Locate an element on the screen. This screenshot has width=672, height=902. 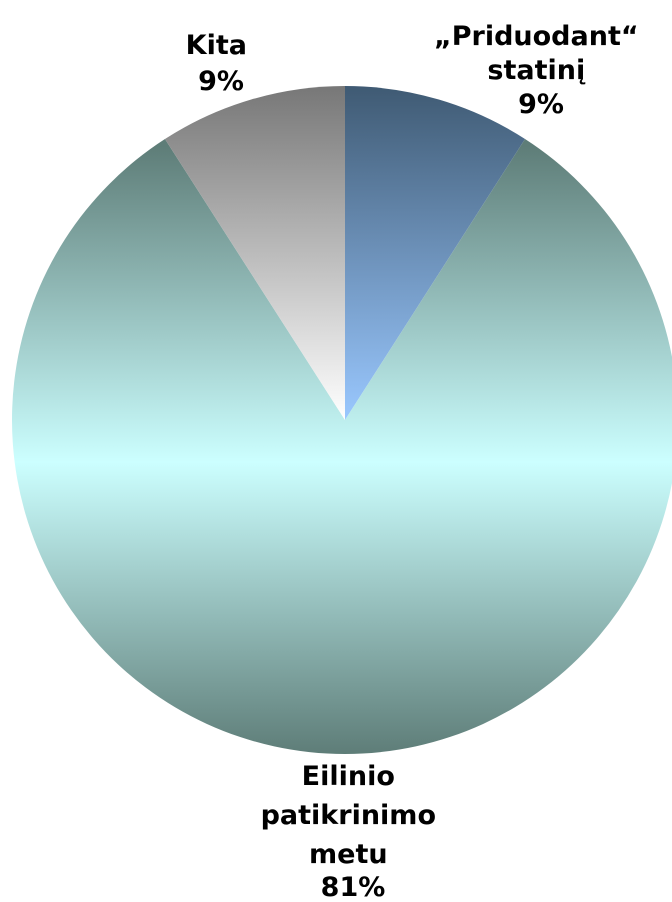
slice-label-1-percent: 81% is located at coordinates (353, 887).